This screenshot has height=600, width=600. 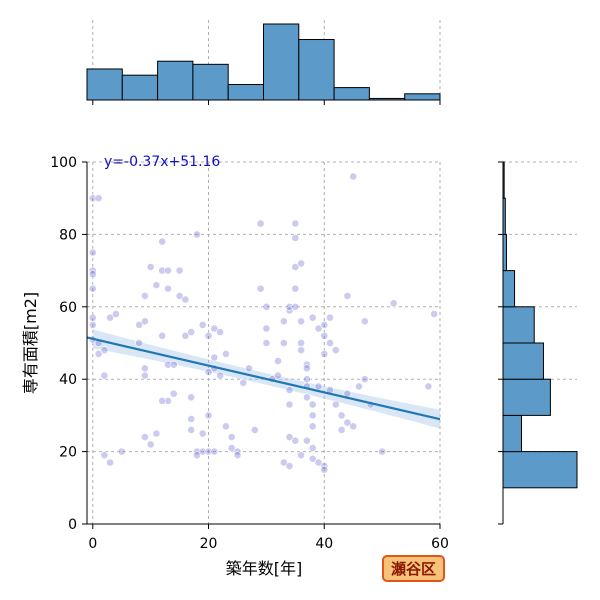 I want to click on regression-equation: y=-0.37x+51.16, so click(x=162, y=162).